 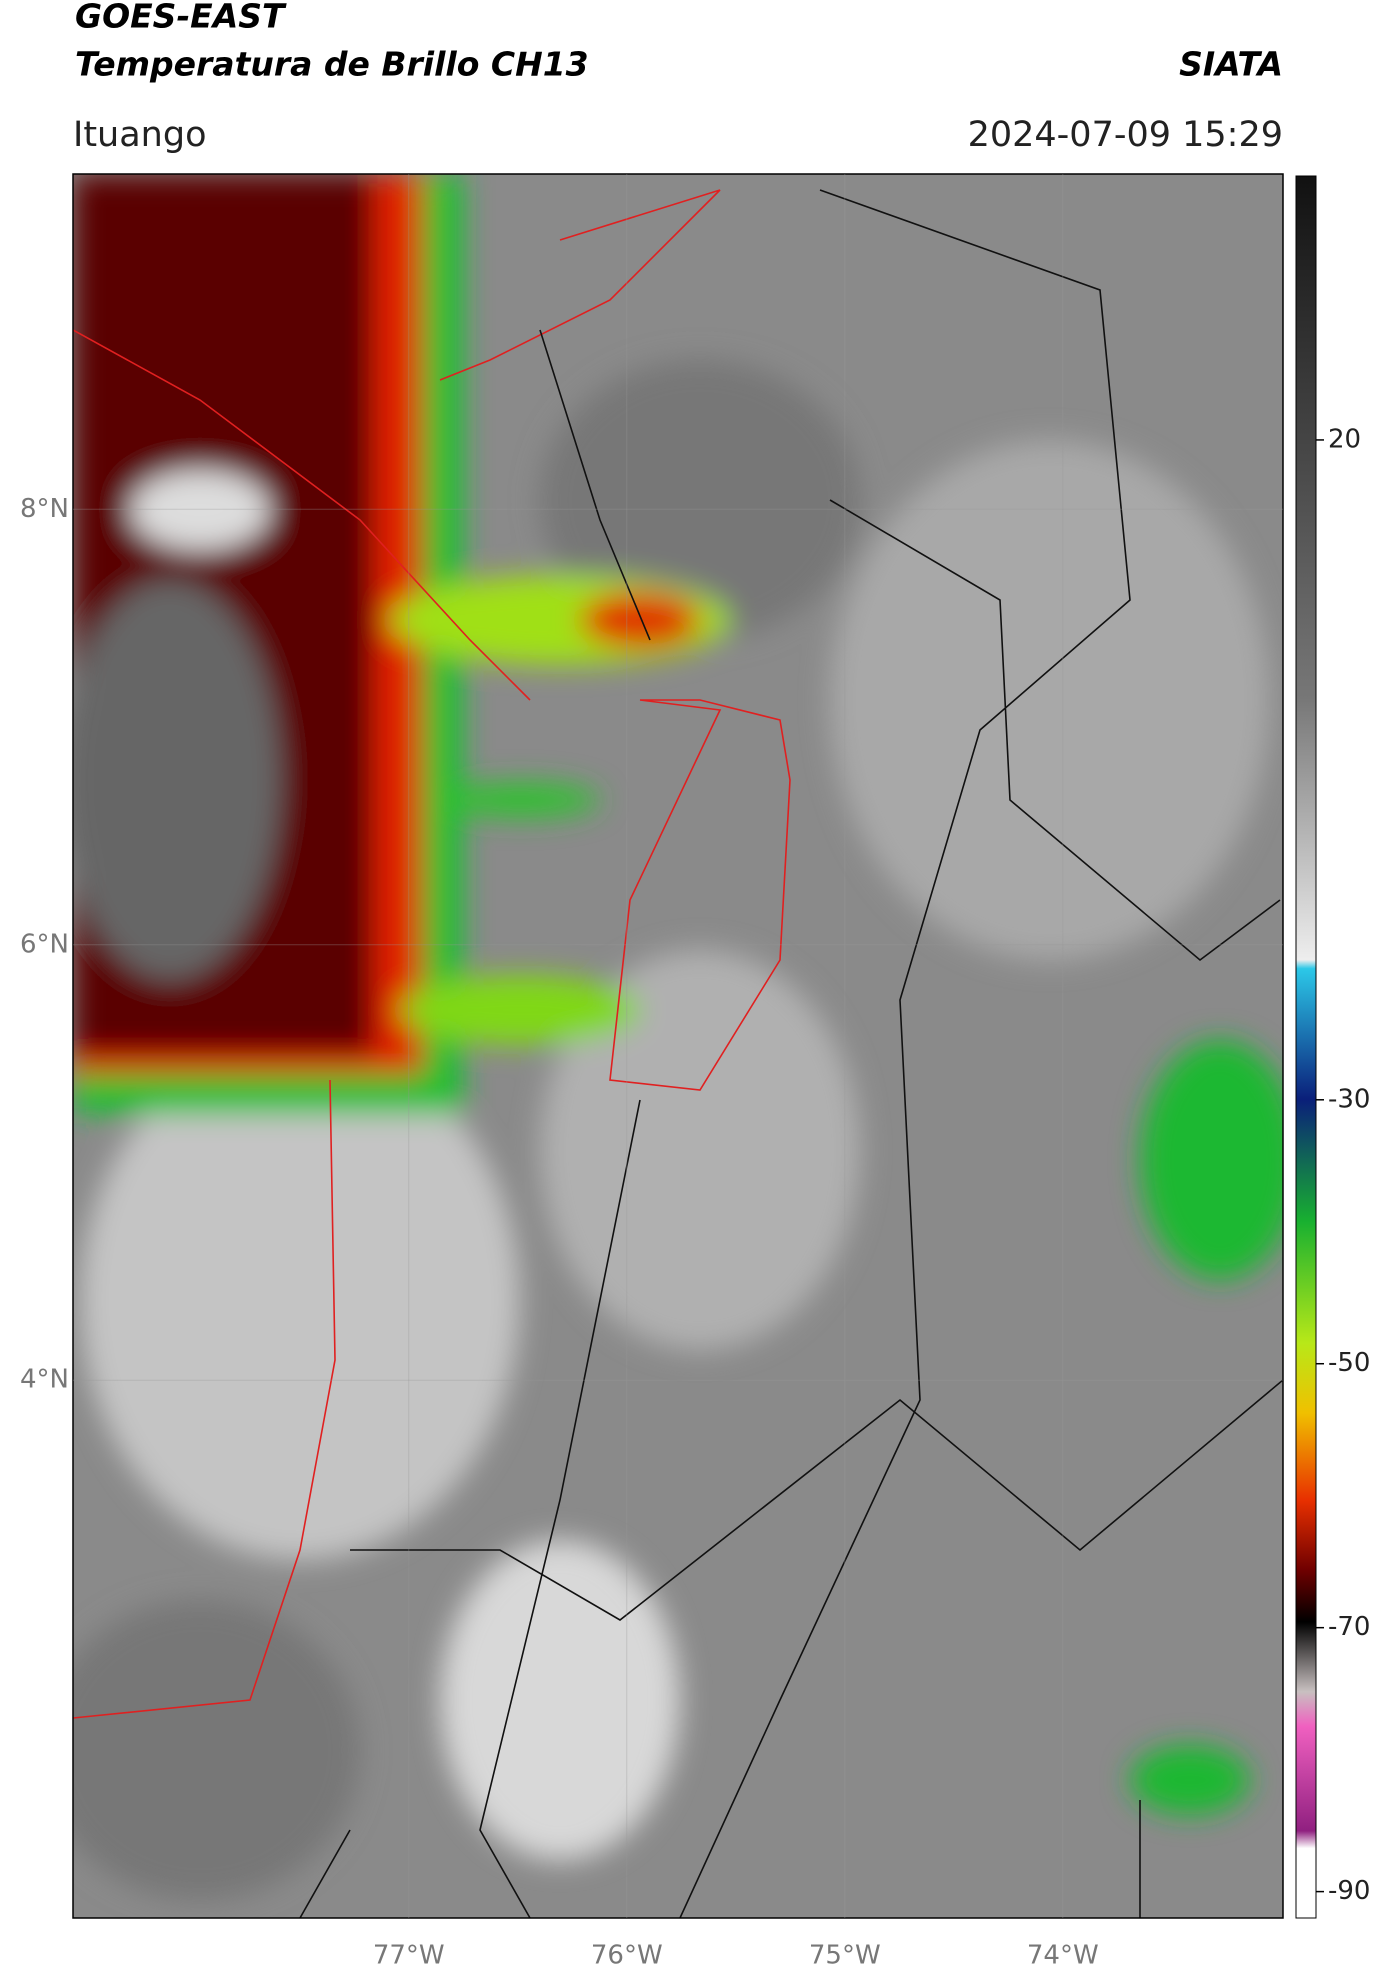 I want to click on colorbar-label: -90, so click(x=1349, y=1891).